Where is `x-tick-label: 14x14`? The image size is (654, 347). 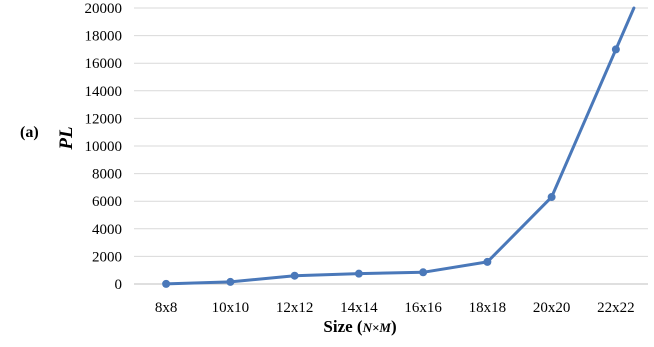 x-tick-label: 14x14 is located at coordinates (359, 308).